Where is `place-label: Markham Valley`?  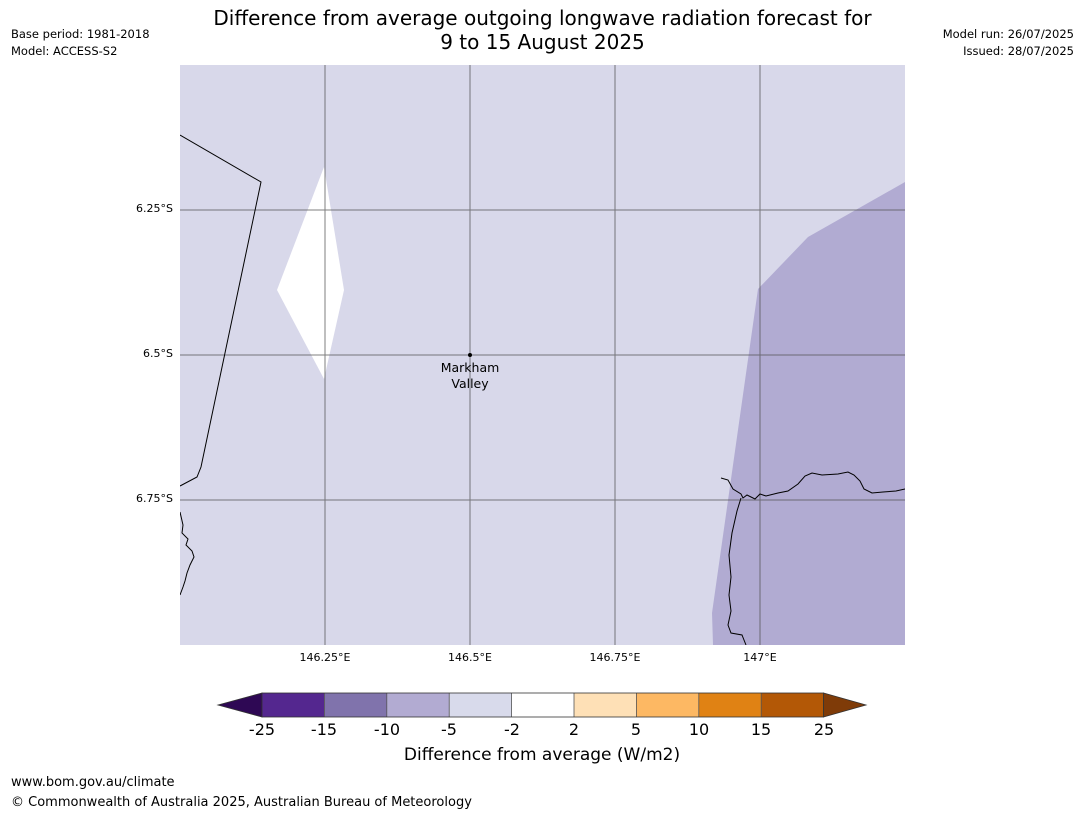
place-label: Markham Valley is located at coordinates (470, 376).